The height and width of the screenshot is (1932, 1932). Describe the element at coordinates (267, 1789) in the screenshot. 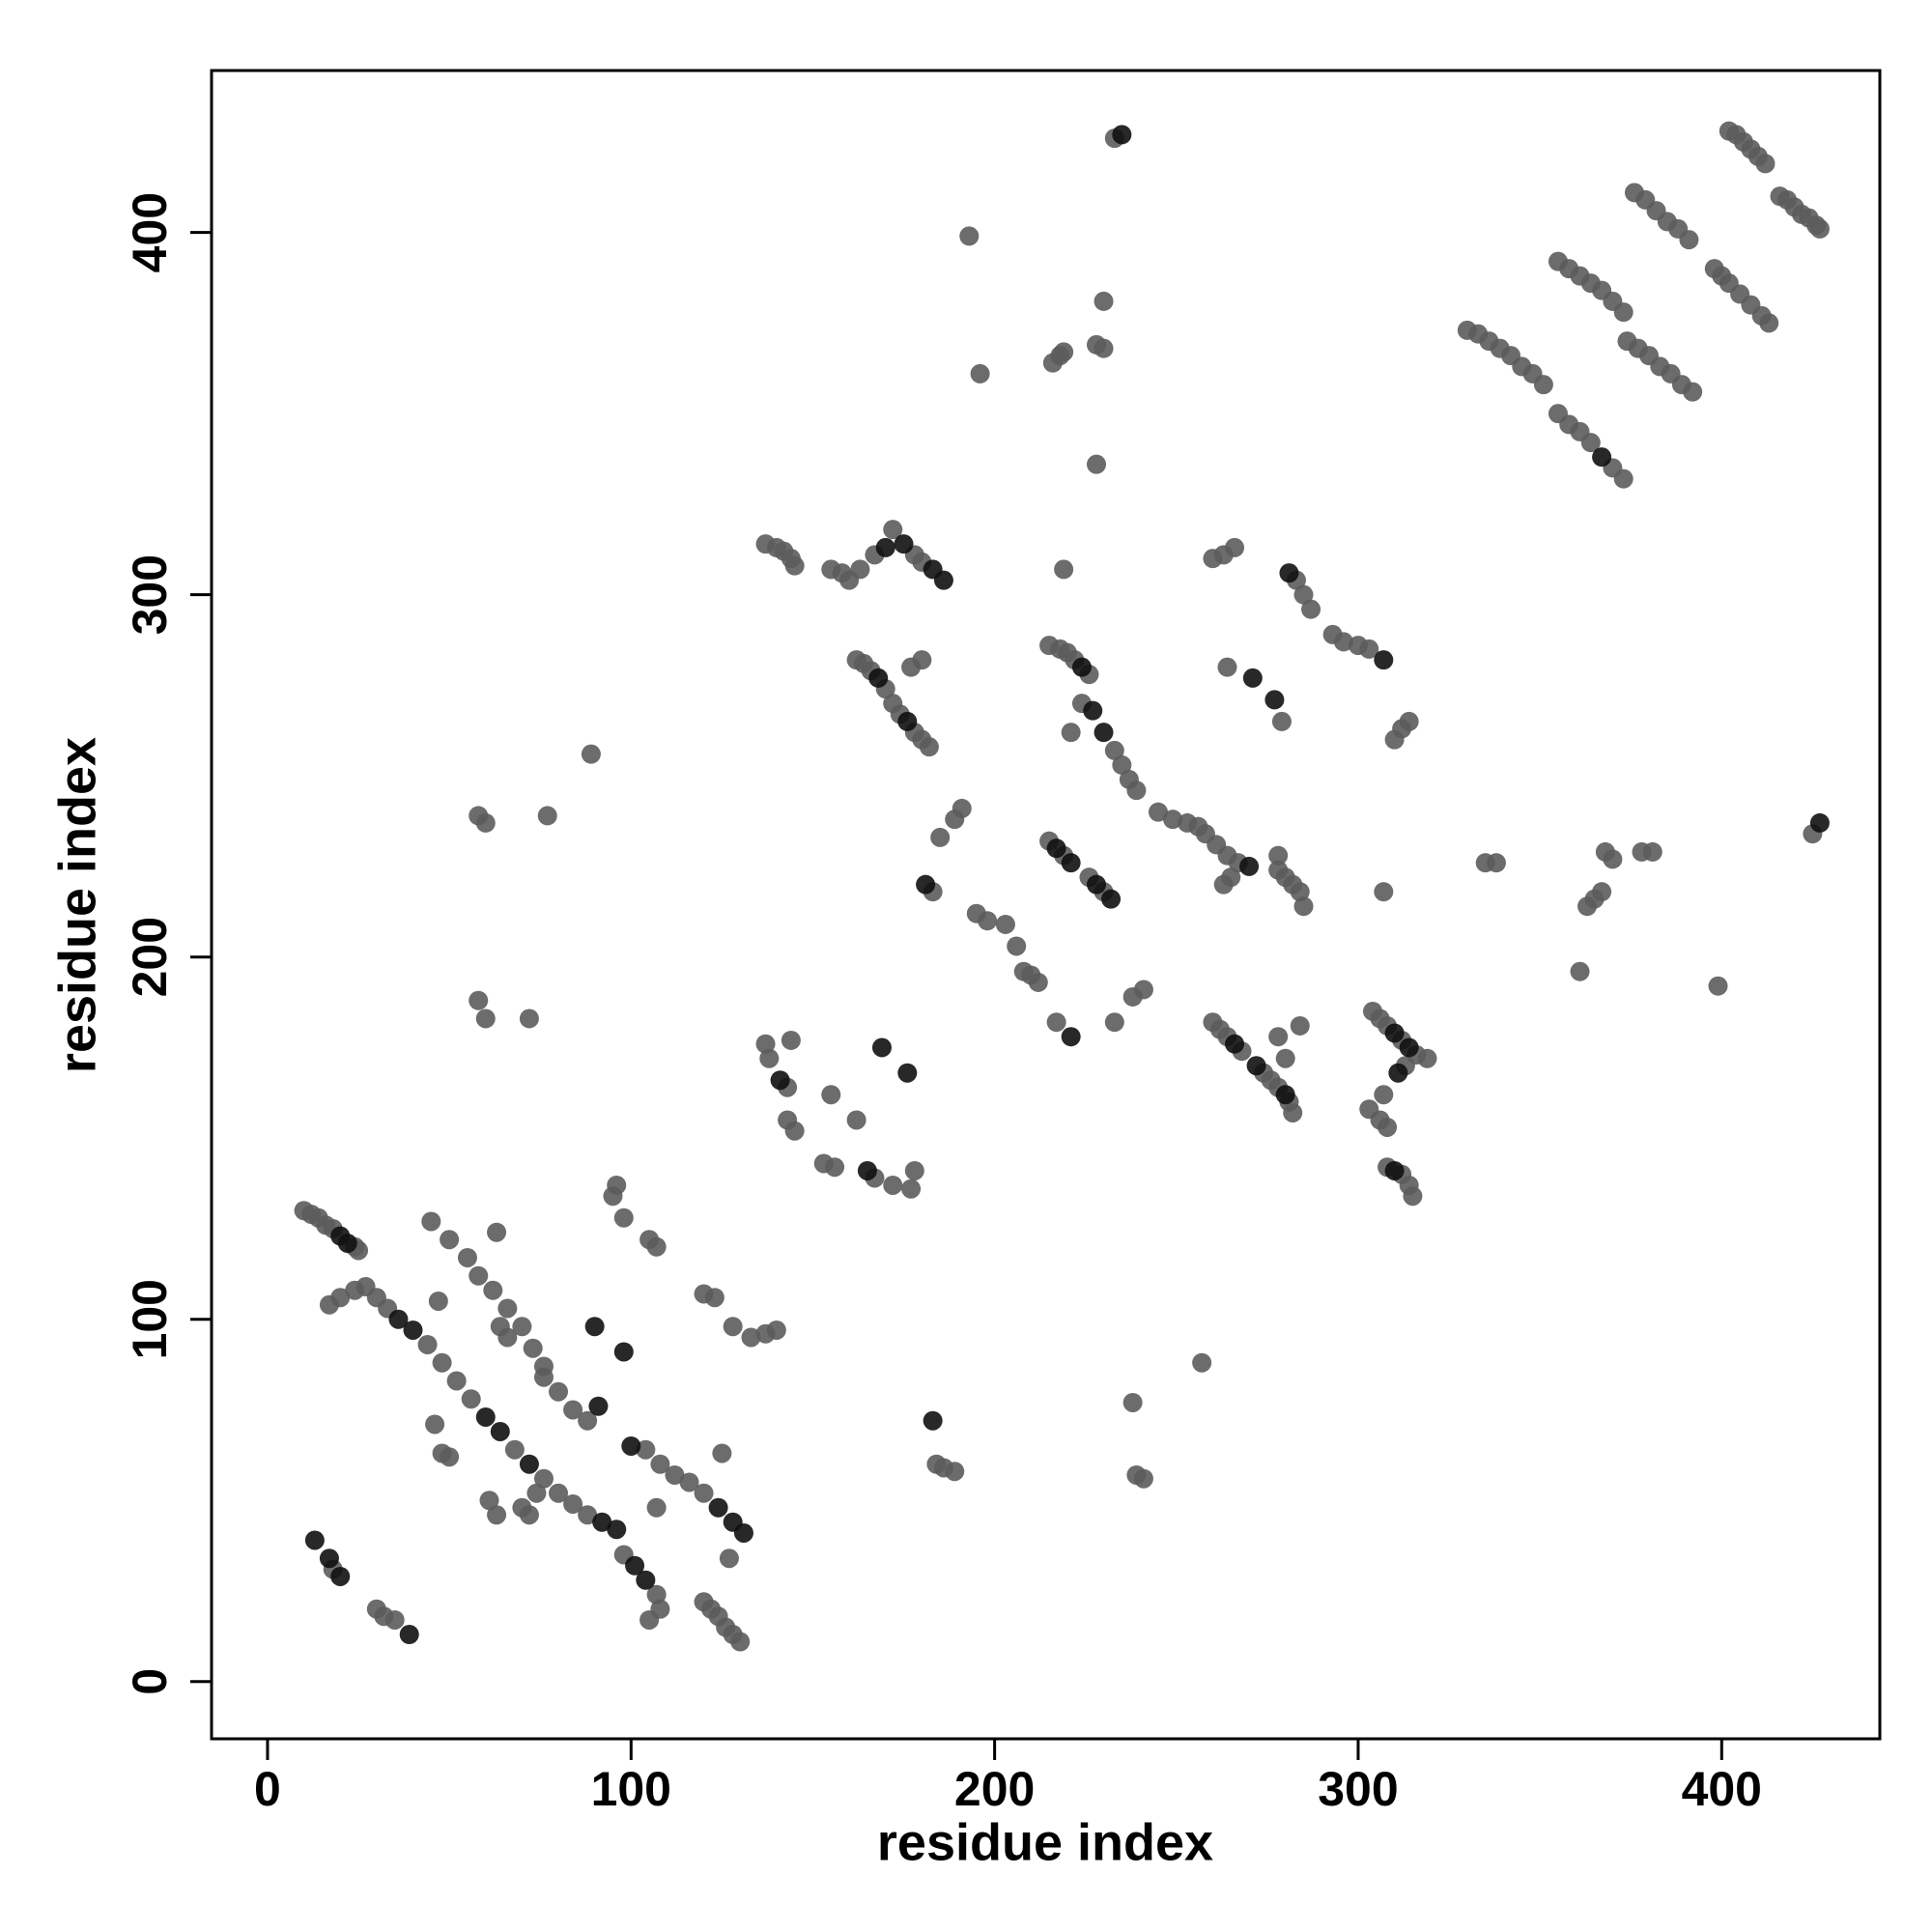

I see `x-tick-label: 0` at that location.